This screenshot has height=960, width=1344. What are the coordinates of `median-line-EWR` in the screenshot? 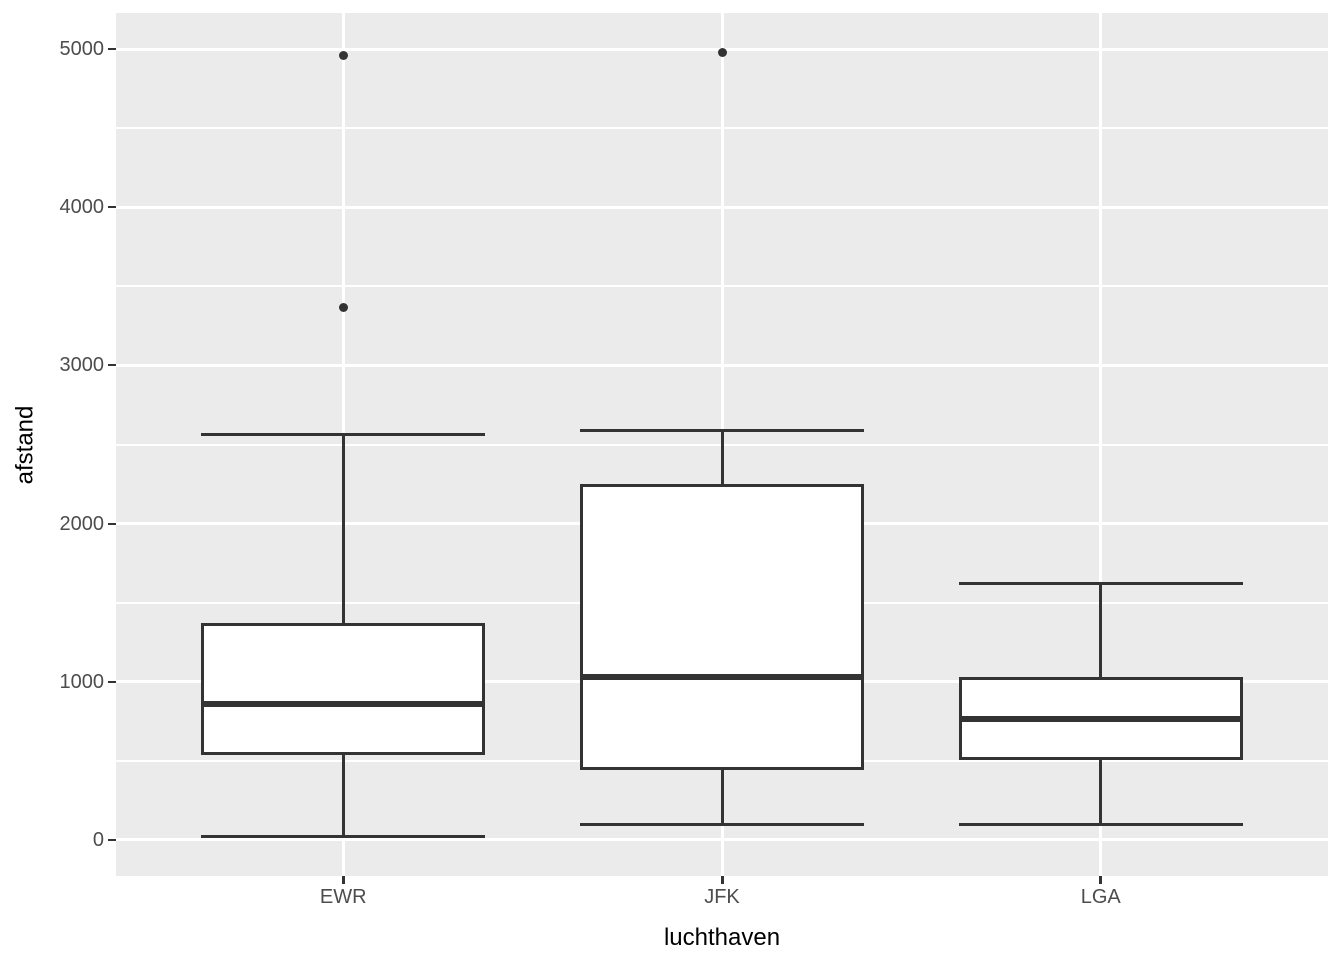 It's located at (343, 703).